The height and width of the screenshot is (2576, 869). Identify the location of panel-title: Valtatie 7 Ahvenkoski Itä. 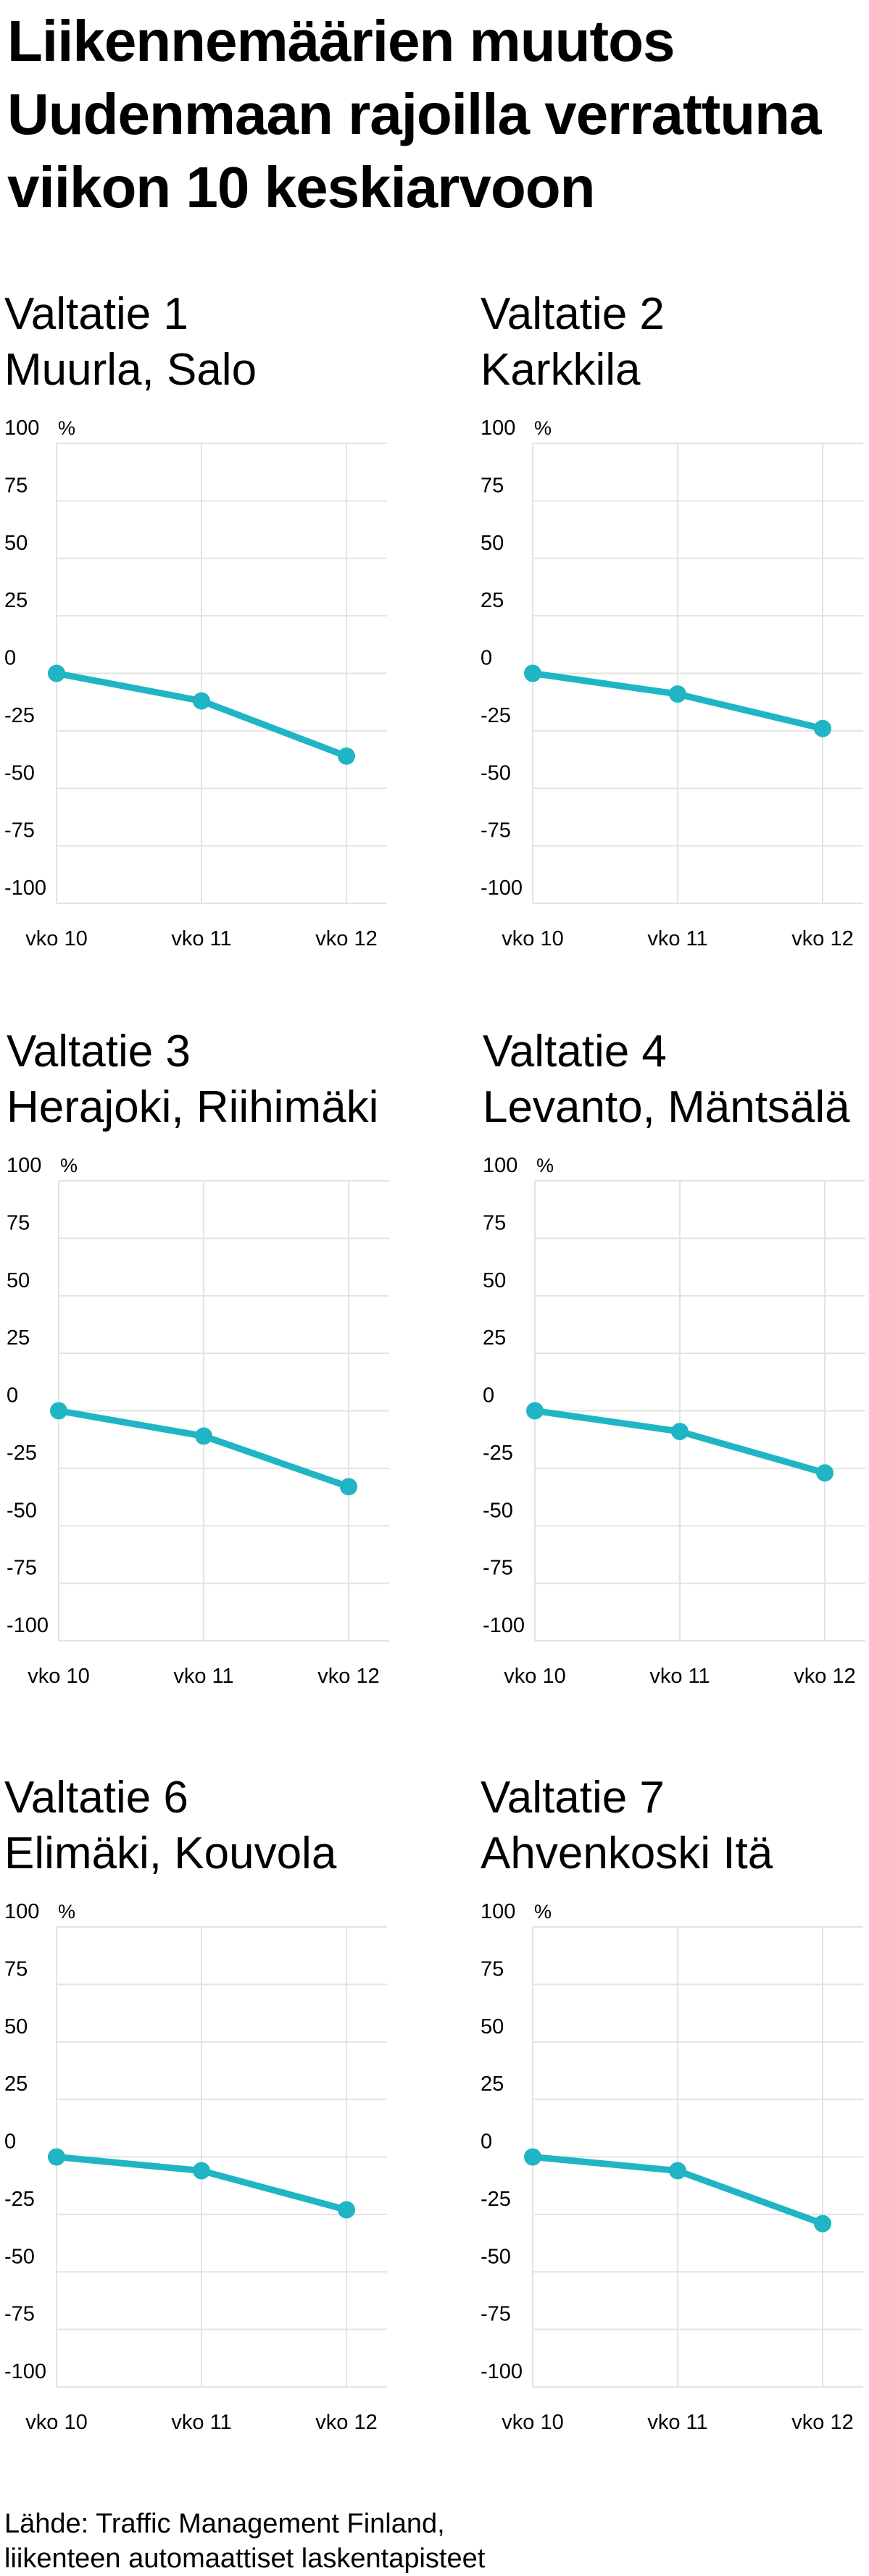
(627, 1825).